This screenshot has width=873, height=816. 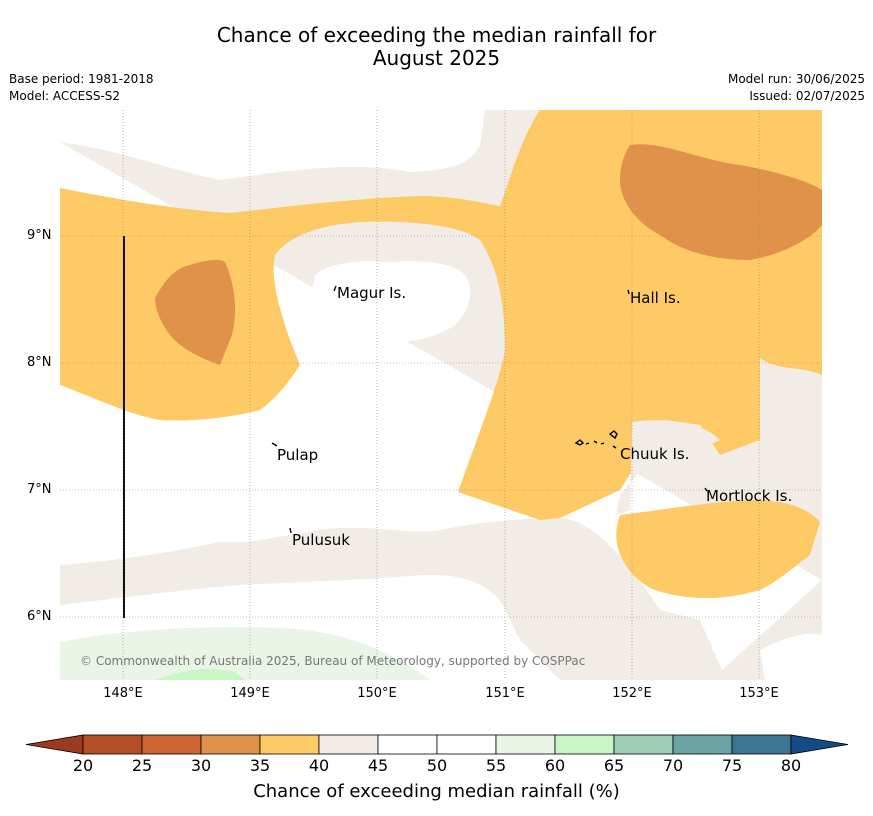 I want to click on lon-tick-153e: 153°E, so click(x=759, y=693).